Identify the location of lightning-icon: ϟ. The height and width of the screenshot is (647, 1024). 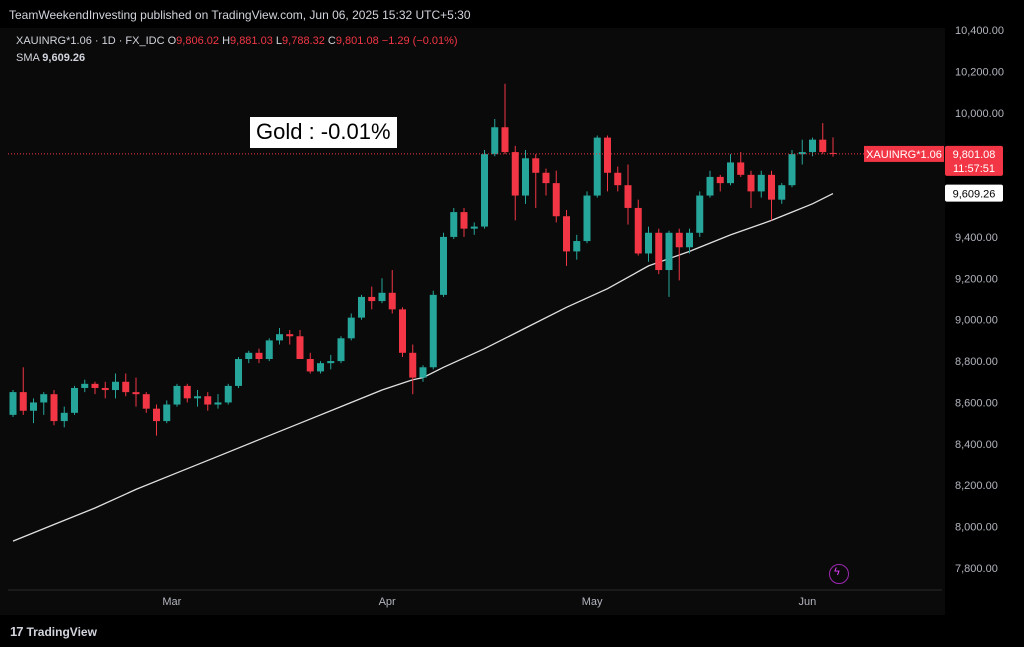
(839, 574).